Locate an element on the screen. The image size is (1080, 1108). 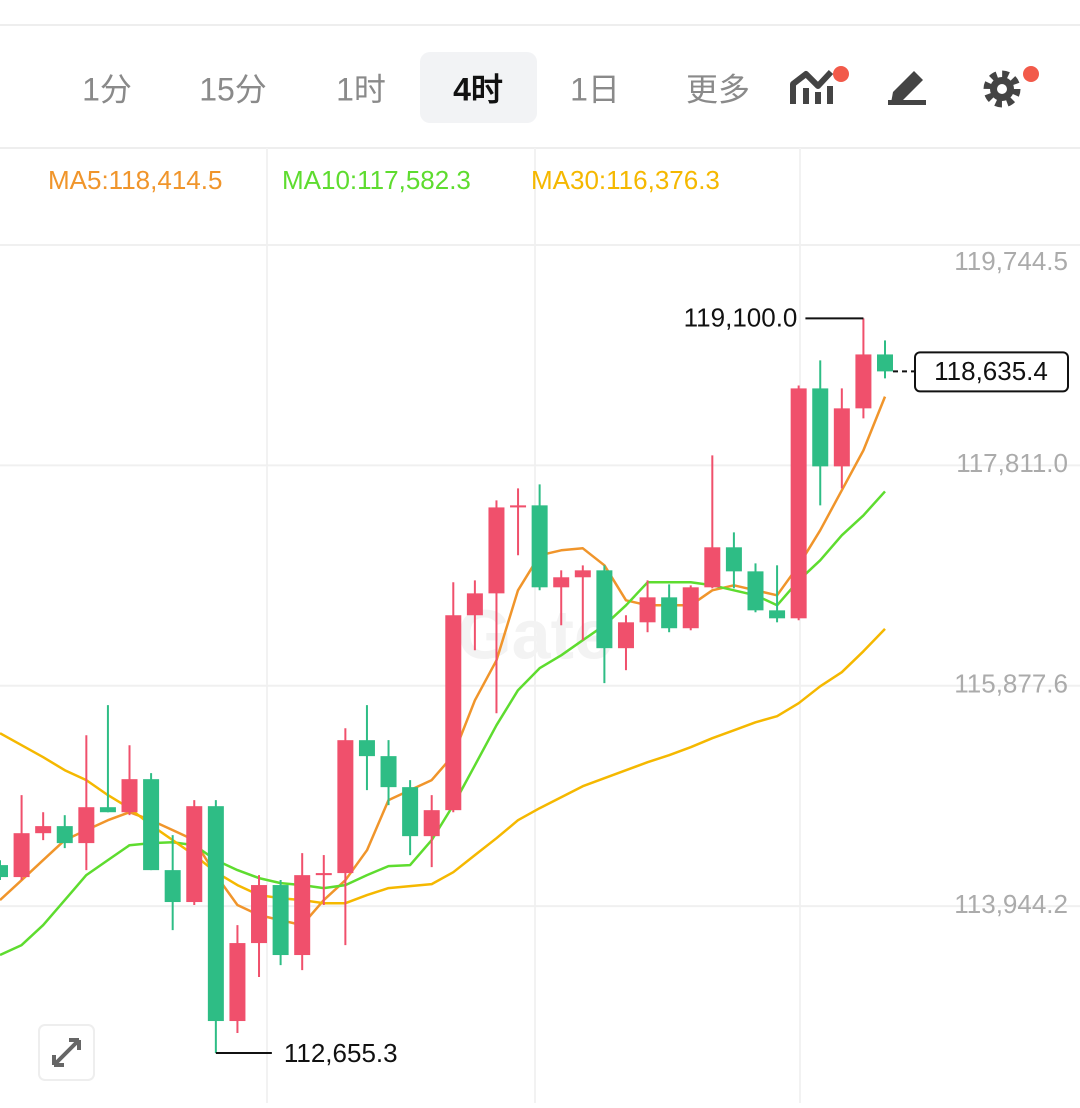
toolbar: 1分 15分 1时 4时 1日 更多 is located at coordinates (416, 89).